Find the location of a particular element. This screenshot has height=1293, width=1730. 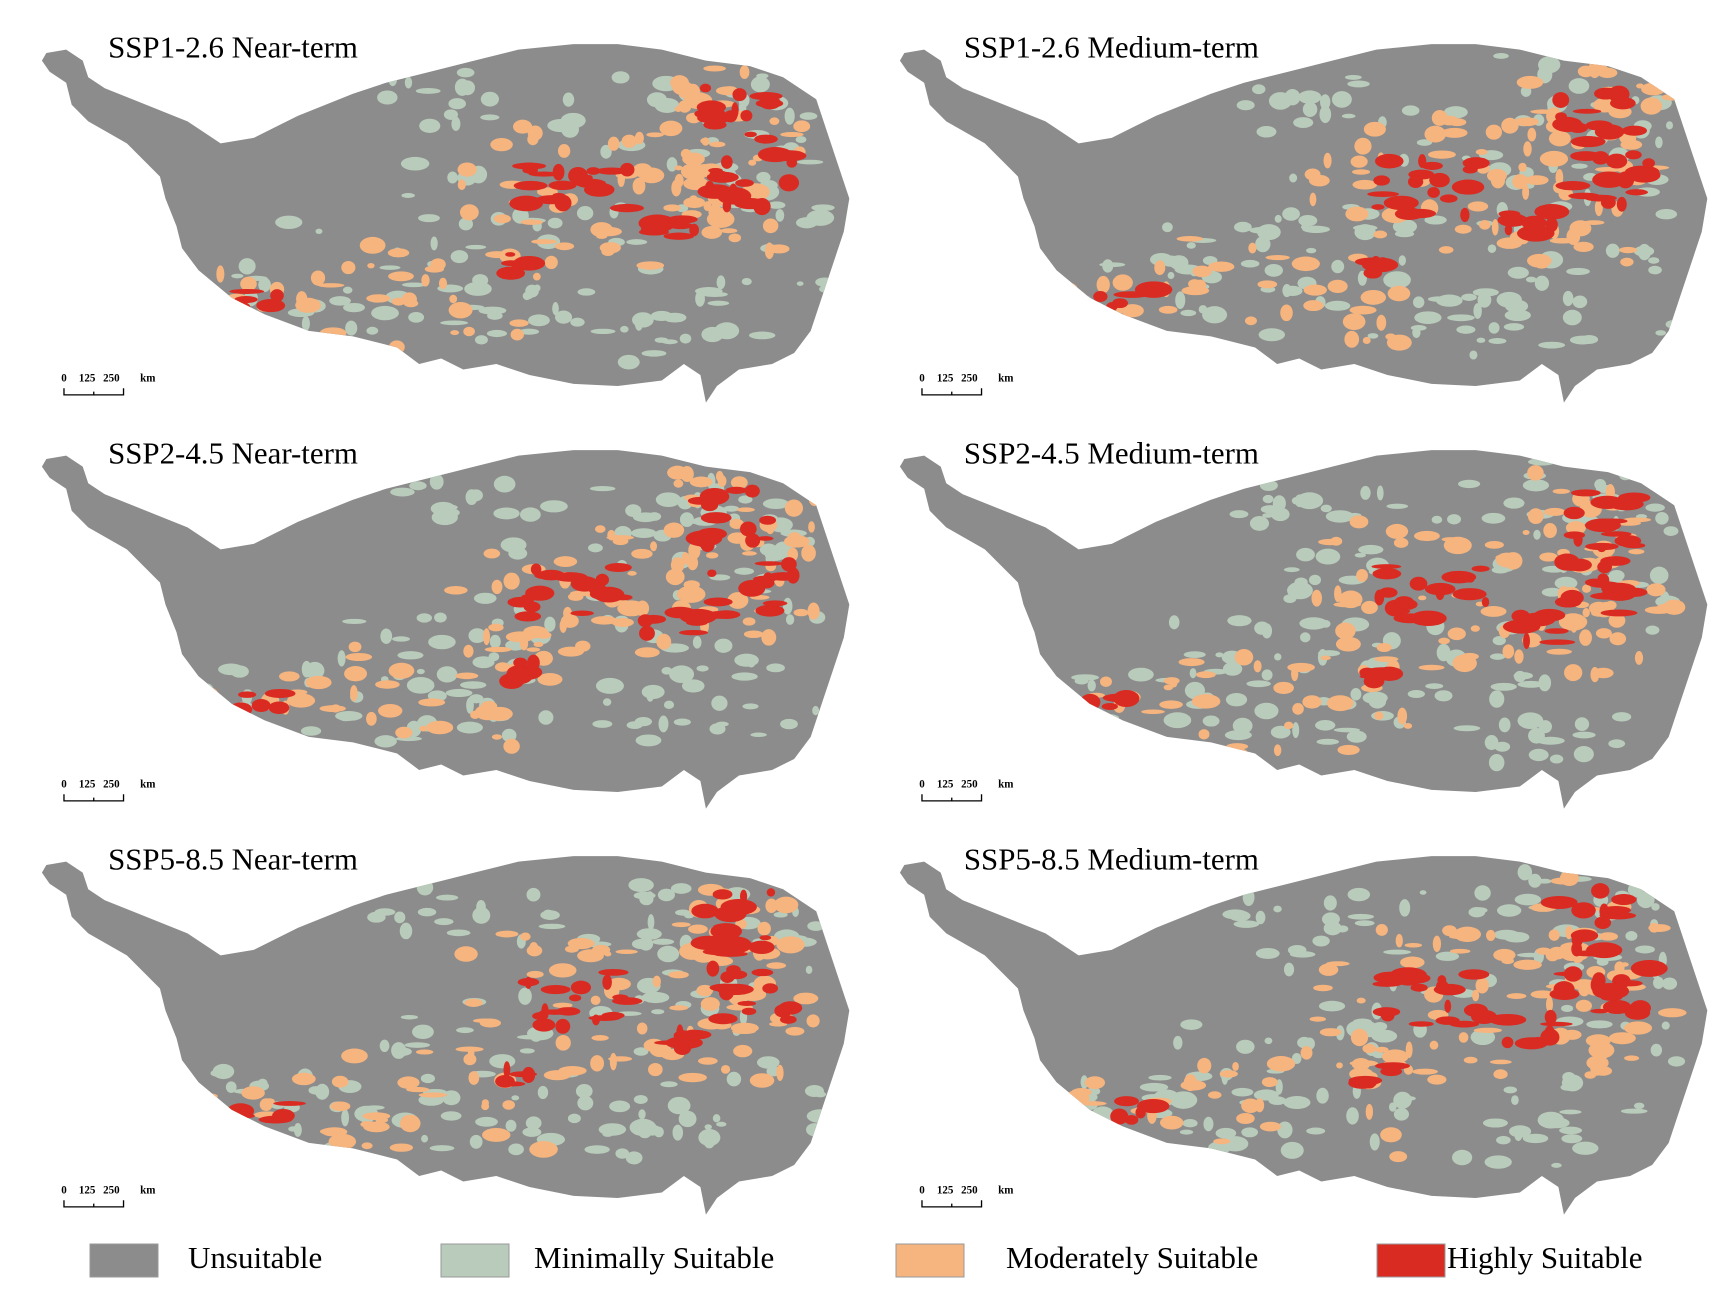

map-panel: SSP1-2.6 Near-term 0 125 250 km is located at coordinates (445, 216).